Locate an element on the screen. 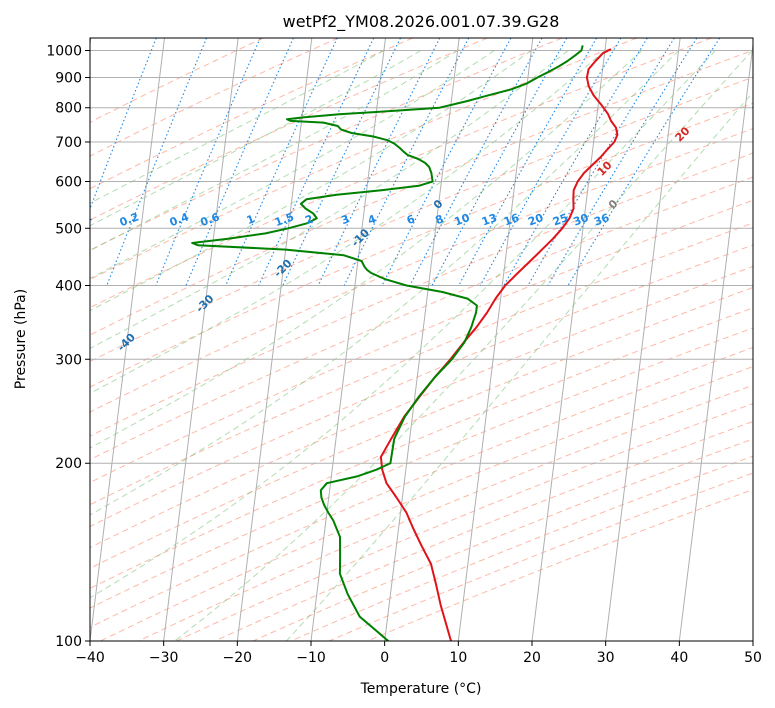 This screenshot has width=775, height=708. x-tick-label: 10 is located at coordinates (458, 658).